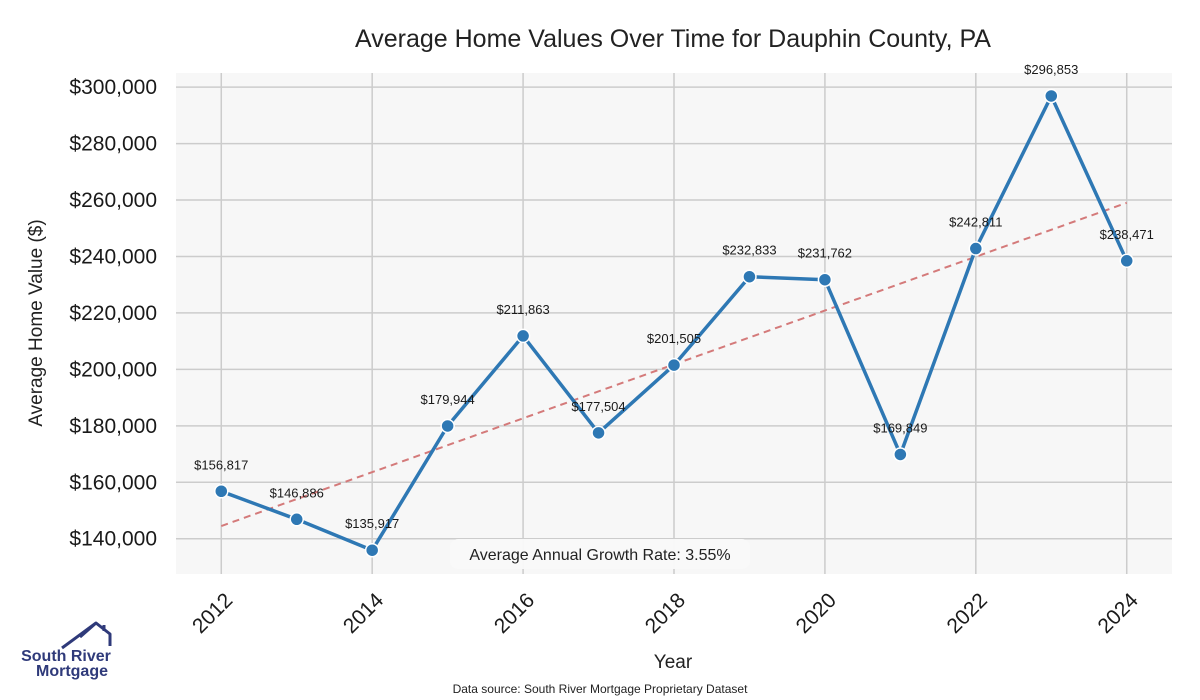 The image size is (1200, 700). Describe the element at coordinates (1051, 69) in the screenshot. I see `data-label: $296,853` at that location.